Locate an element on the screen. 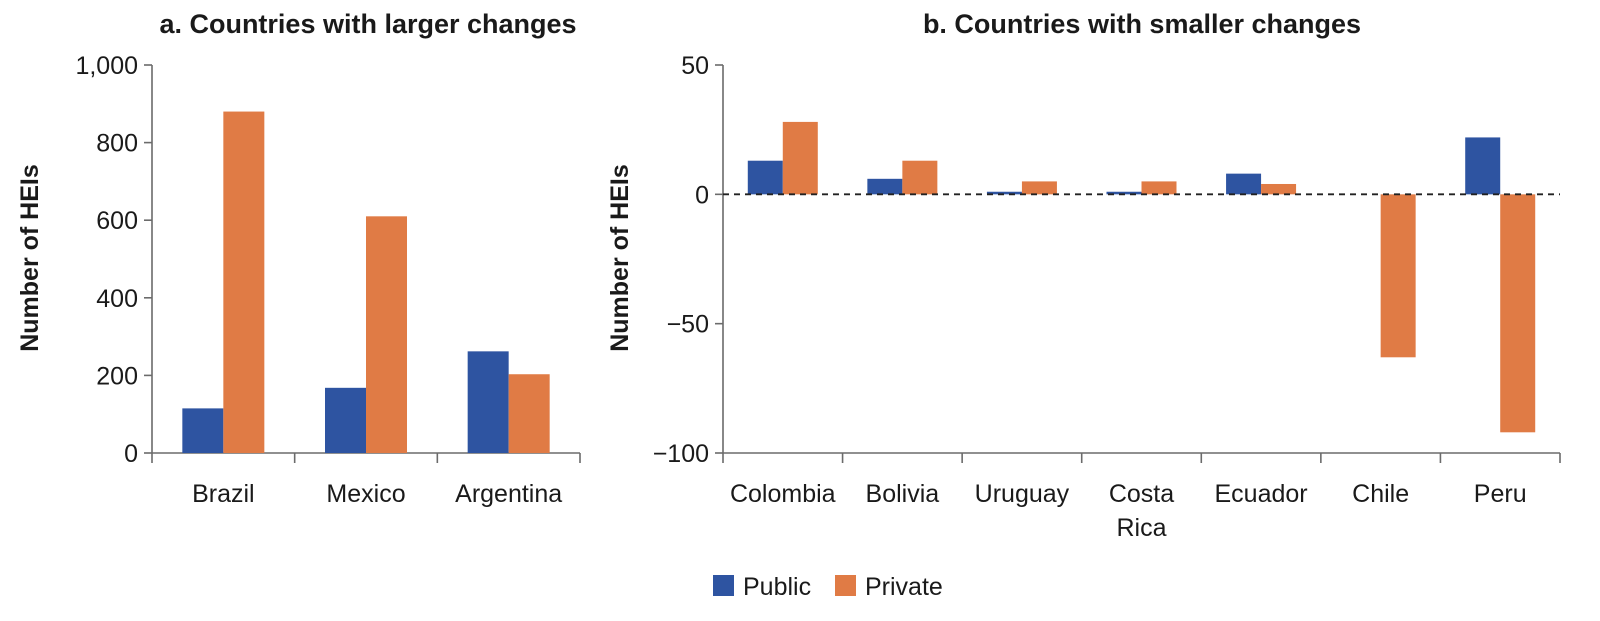 Image resolution: width=1600 pixels, height=621 pixels. panel-b-y-tick-label: 50 is located at coordinates (695, 66).